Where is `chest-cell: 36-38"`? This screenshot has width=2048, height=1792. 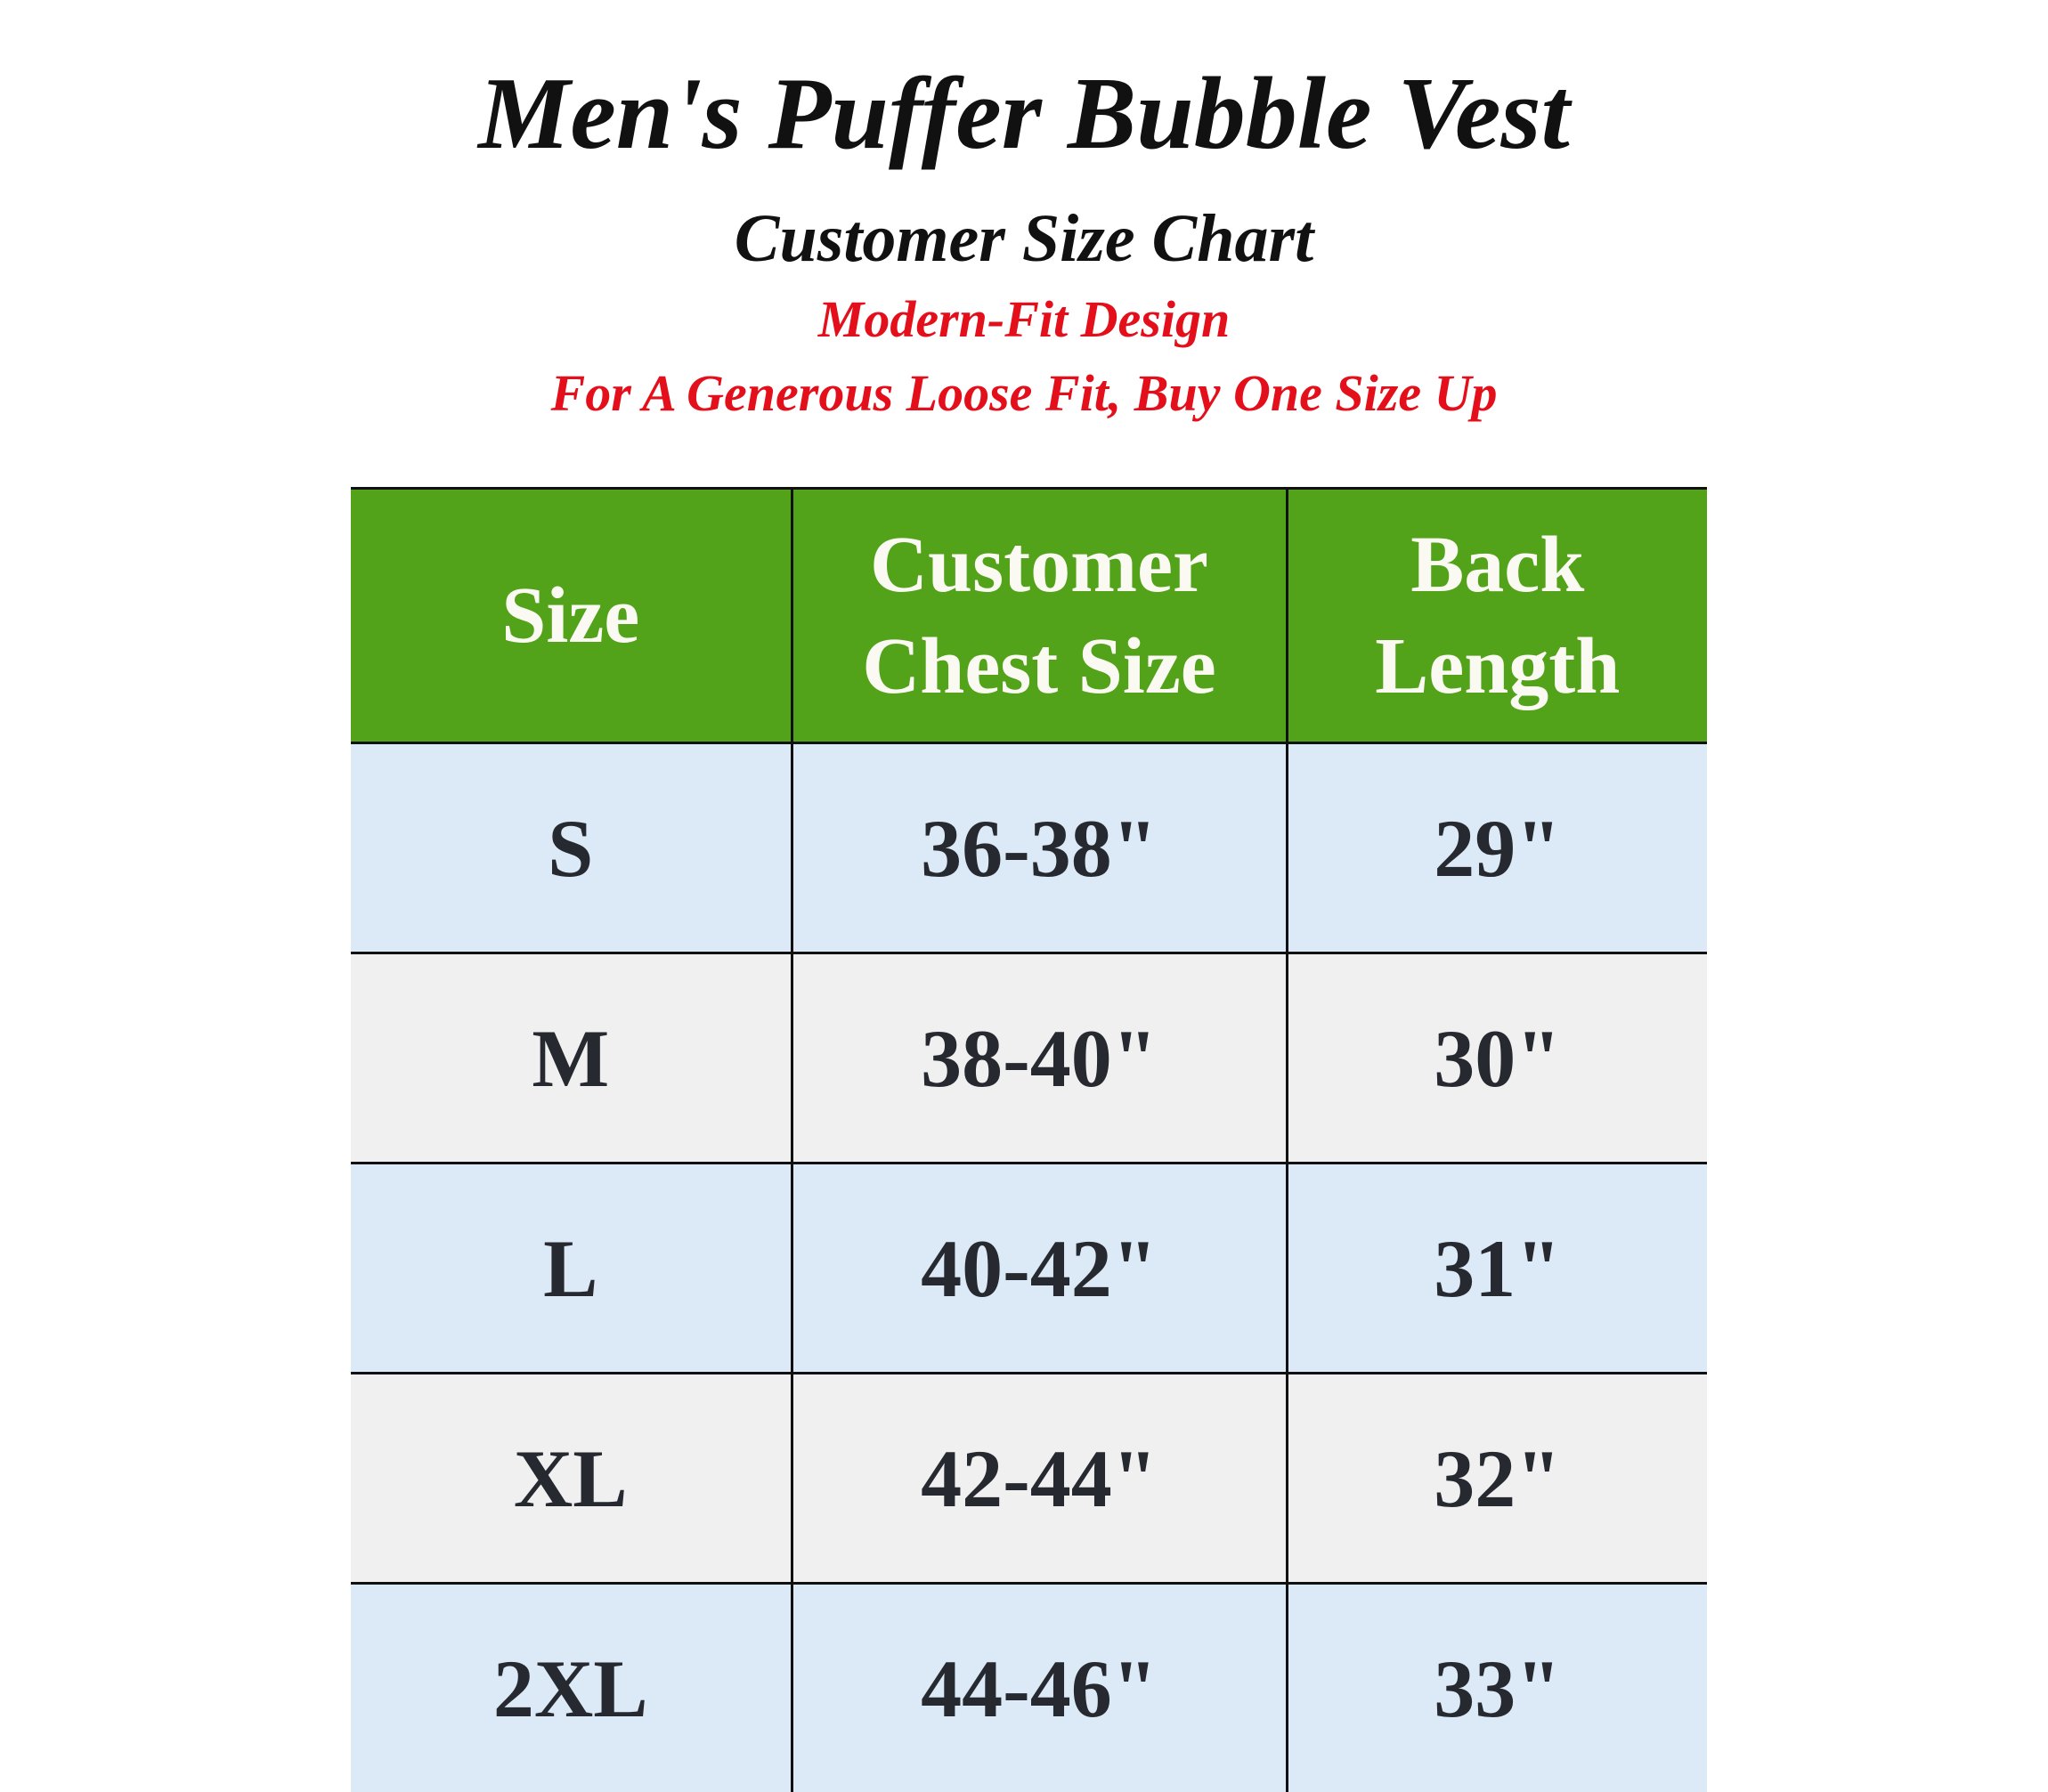 chest-cell: 36-38" is located at coordinates (1039, 848).